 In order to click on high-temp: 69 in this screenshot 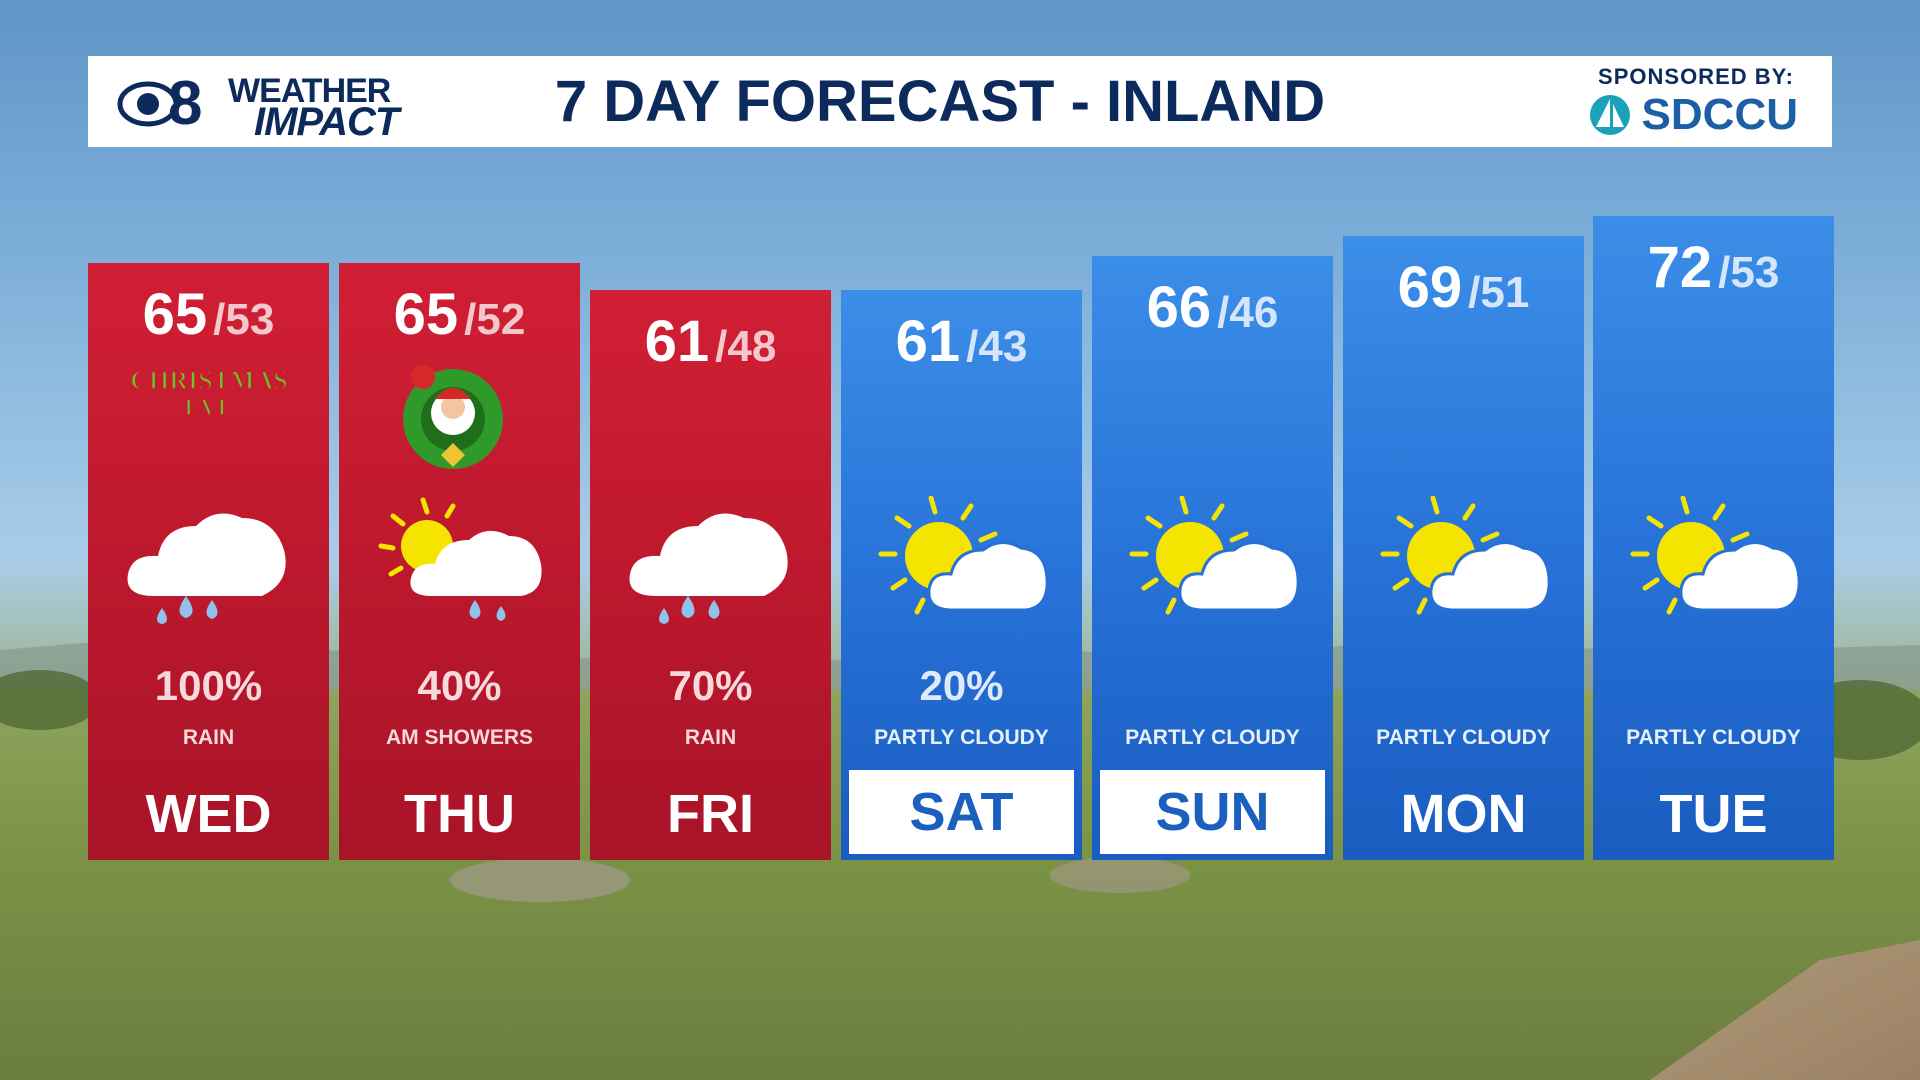, I will do `click(1430, 287)`.